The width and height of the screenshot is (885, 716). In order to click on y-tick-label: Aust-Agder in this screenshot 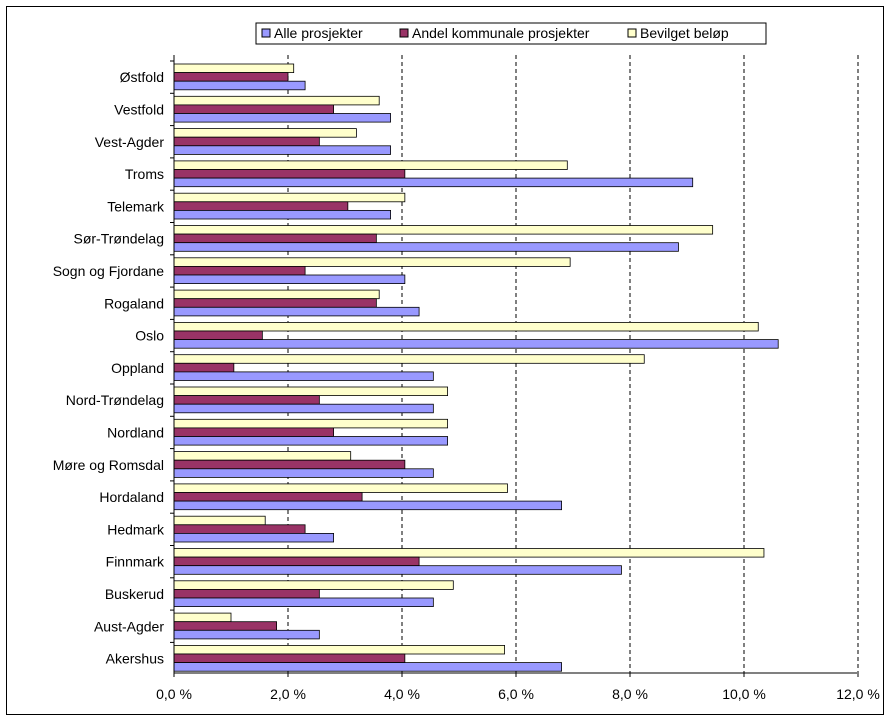, I will do `click(129, 626)`.